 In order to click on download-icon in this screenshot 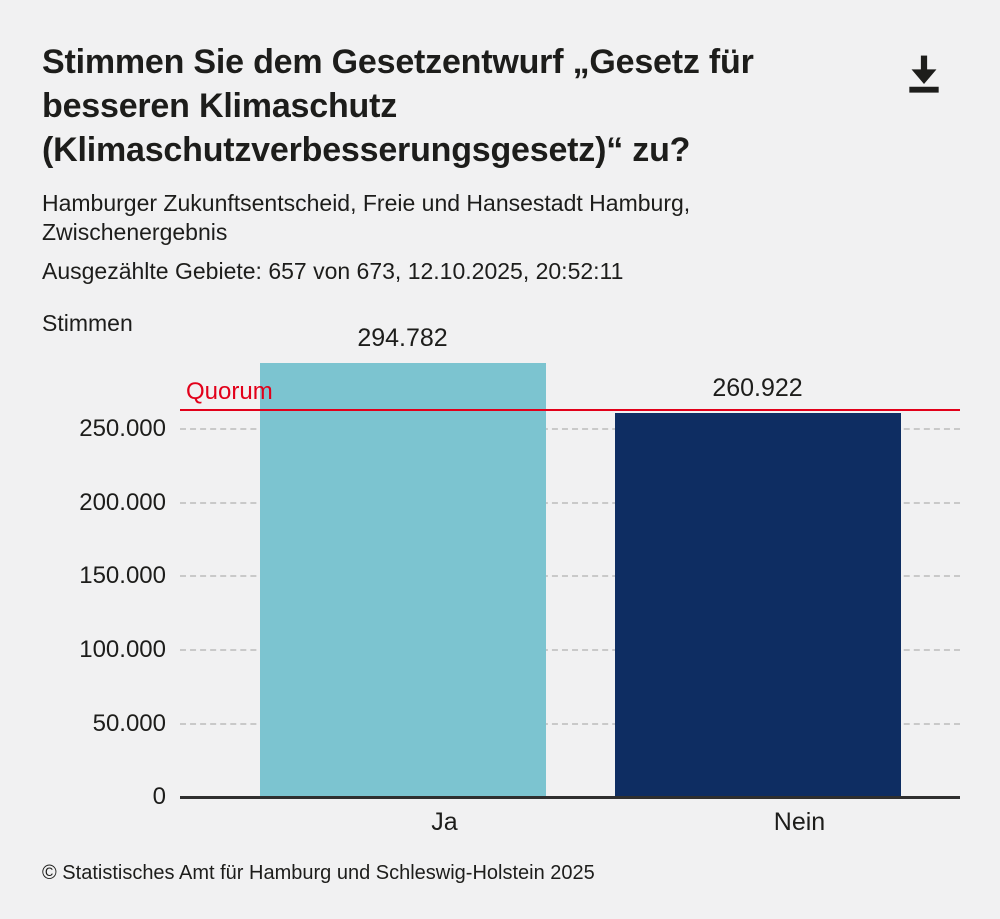, I will do `click(924, 74)`.